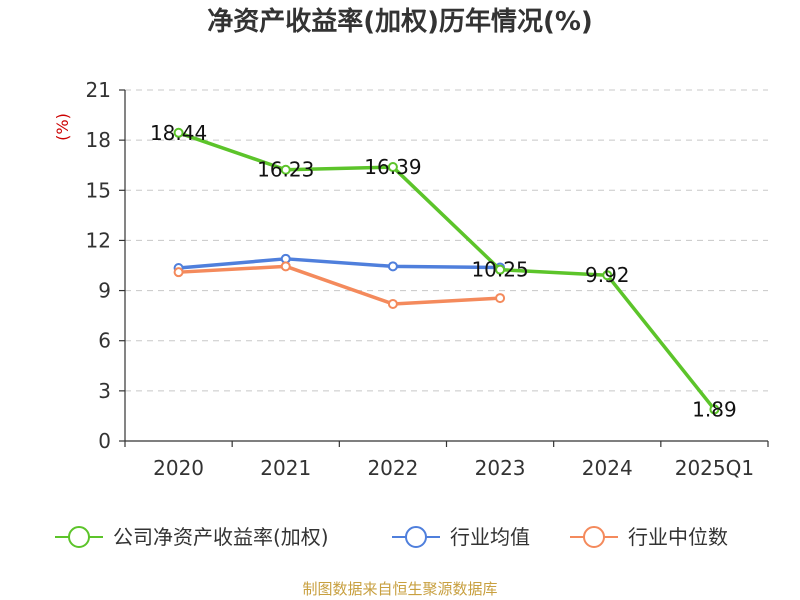 This screenshot has width=800, height=600. What do you see at coordinates (285, 468) in the screenshot?
I see `x-tick-label: 2021` at bounding box center [285, 468].